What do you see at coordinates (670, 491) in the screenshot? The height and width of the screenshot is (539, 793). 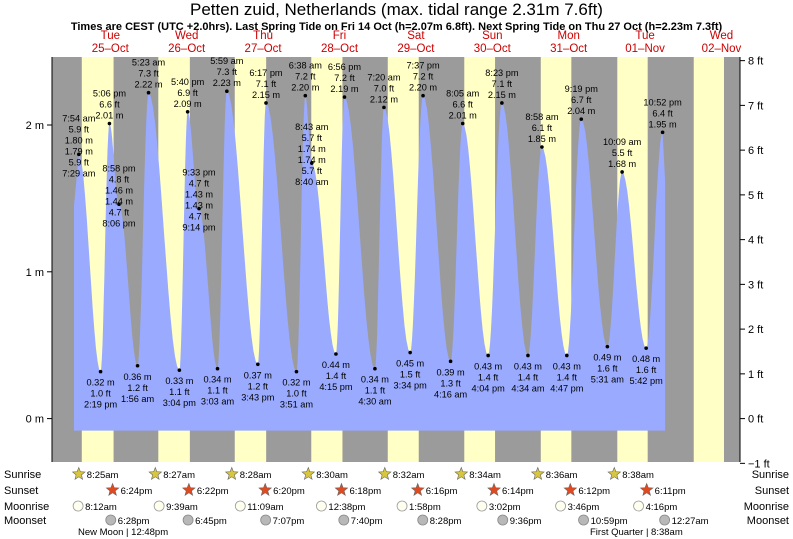 I see `sunset-time: 6:11pm` at bounding box center [670, 491].